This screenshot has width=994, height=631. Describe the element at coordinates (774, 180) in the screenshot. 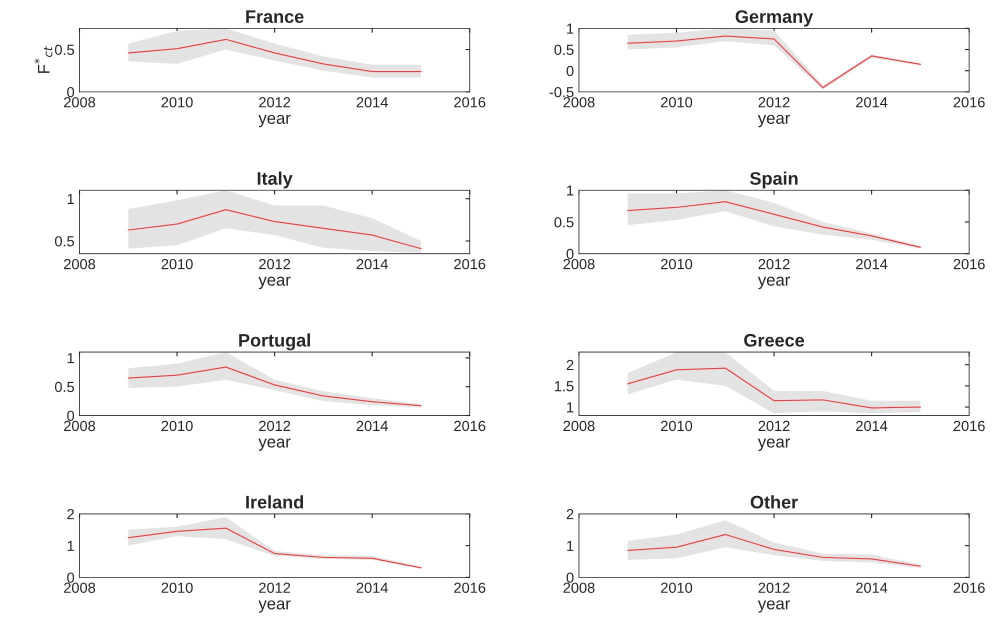

I see `chart-title: Spain` at that location.